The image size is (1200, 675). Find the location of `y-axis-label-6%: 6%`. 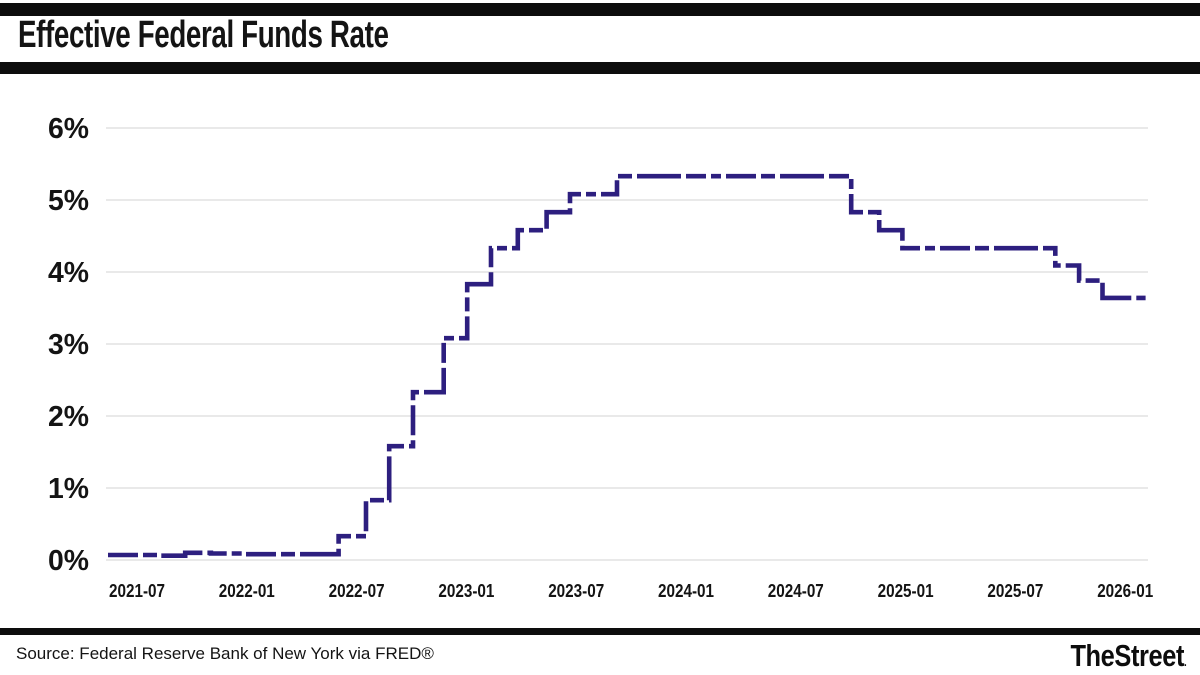

y-axis-label-6%: 6% is located at coordinates (68, 129).